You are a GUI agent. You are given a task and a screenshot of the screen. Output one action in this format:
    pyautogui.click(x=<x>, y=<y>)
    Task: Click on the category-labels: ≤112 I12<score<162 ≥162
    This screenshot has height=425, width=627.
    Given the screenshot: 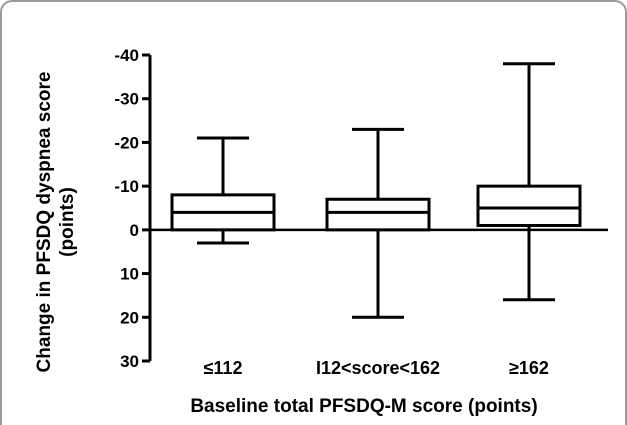 What is the action you would take?
    pyautogui.click(x=376, y=368)
    